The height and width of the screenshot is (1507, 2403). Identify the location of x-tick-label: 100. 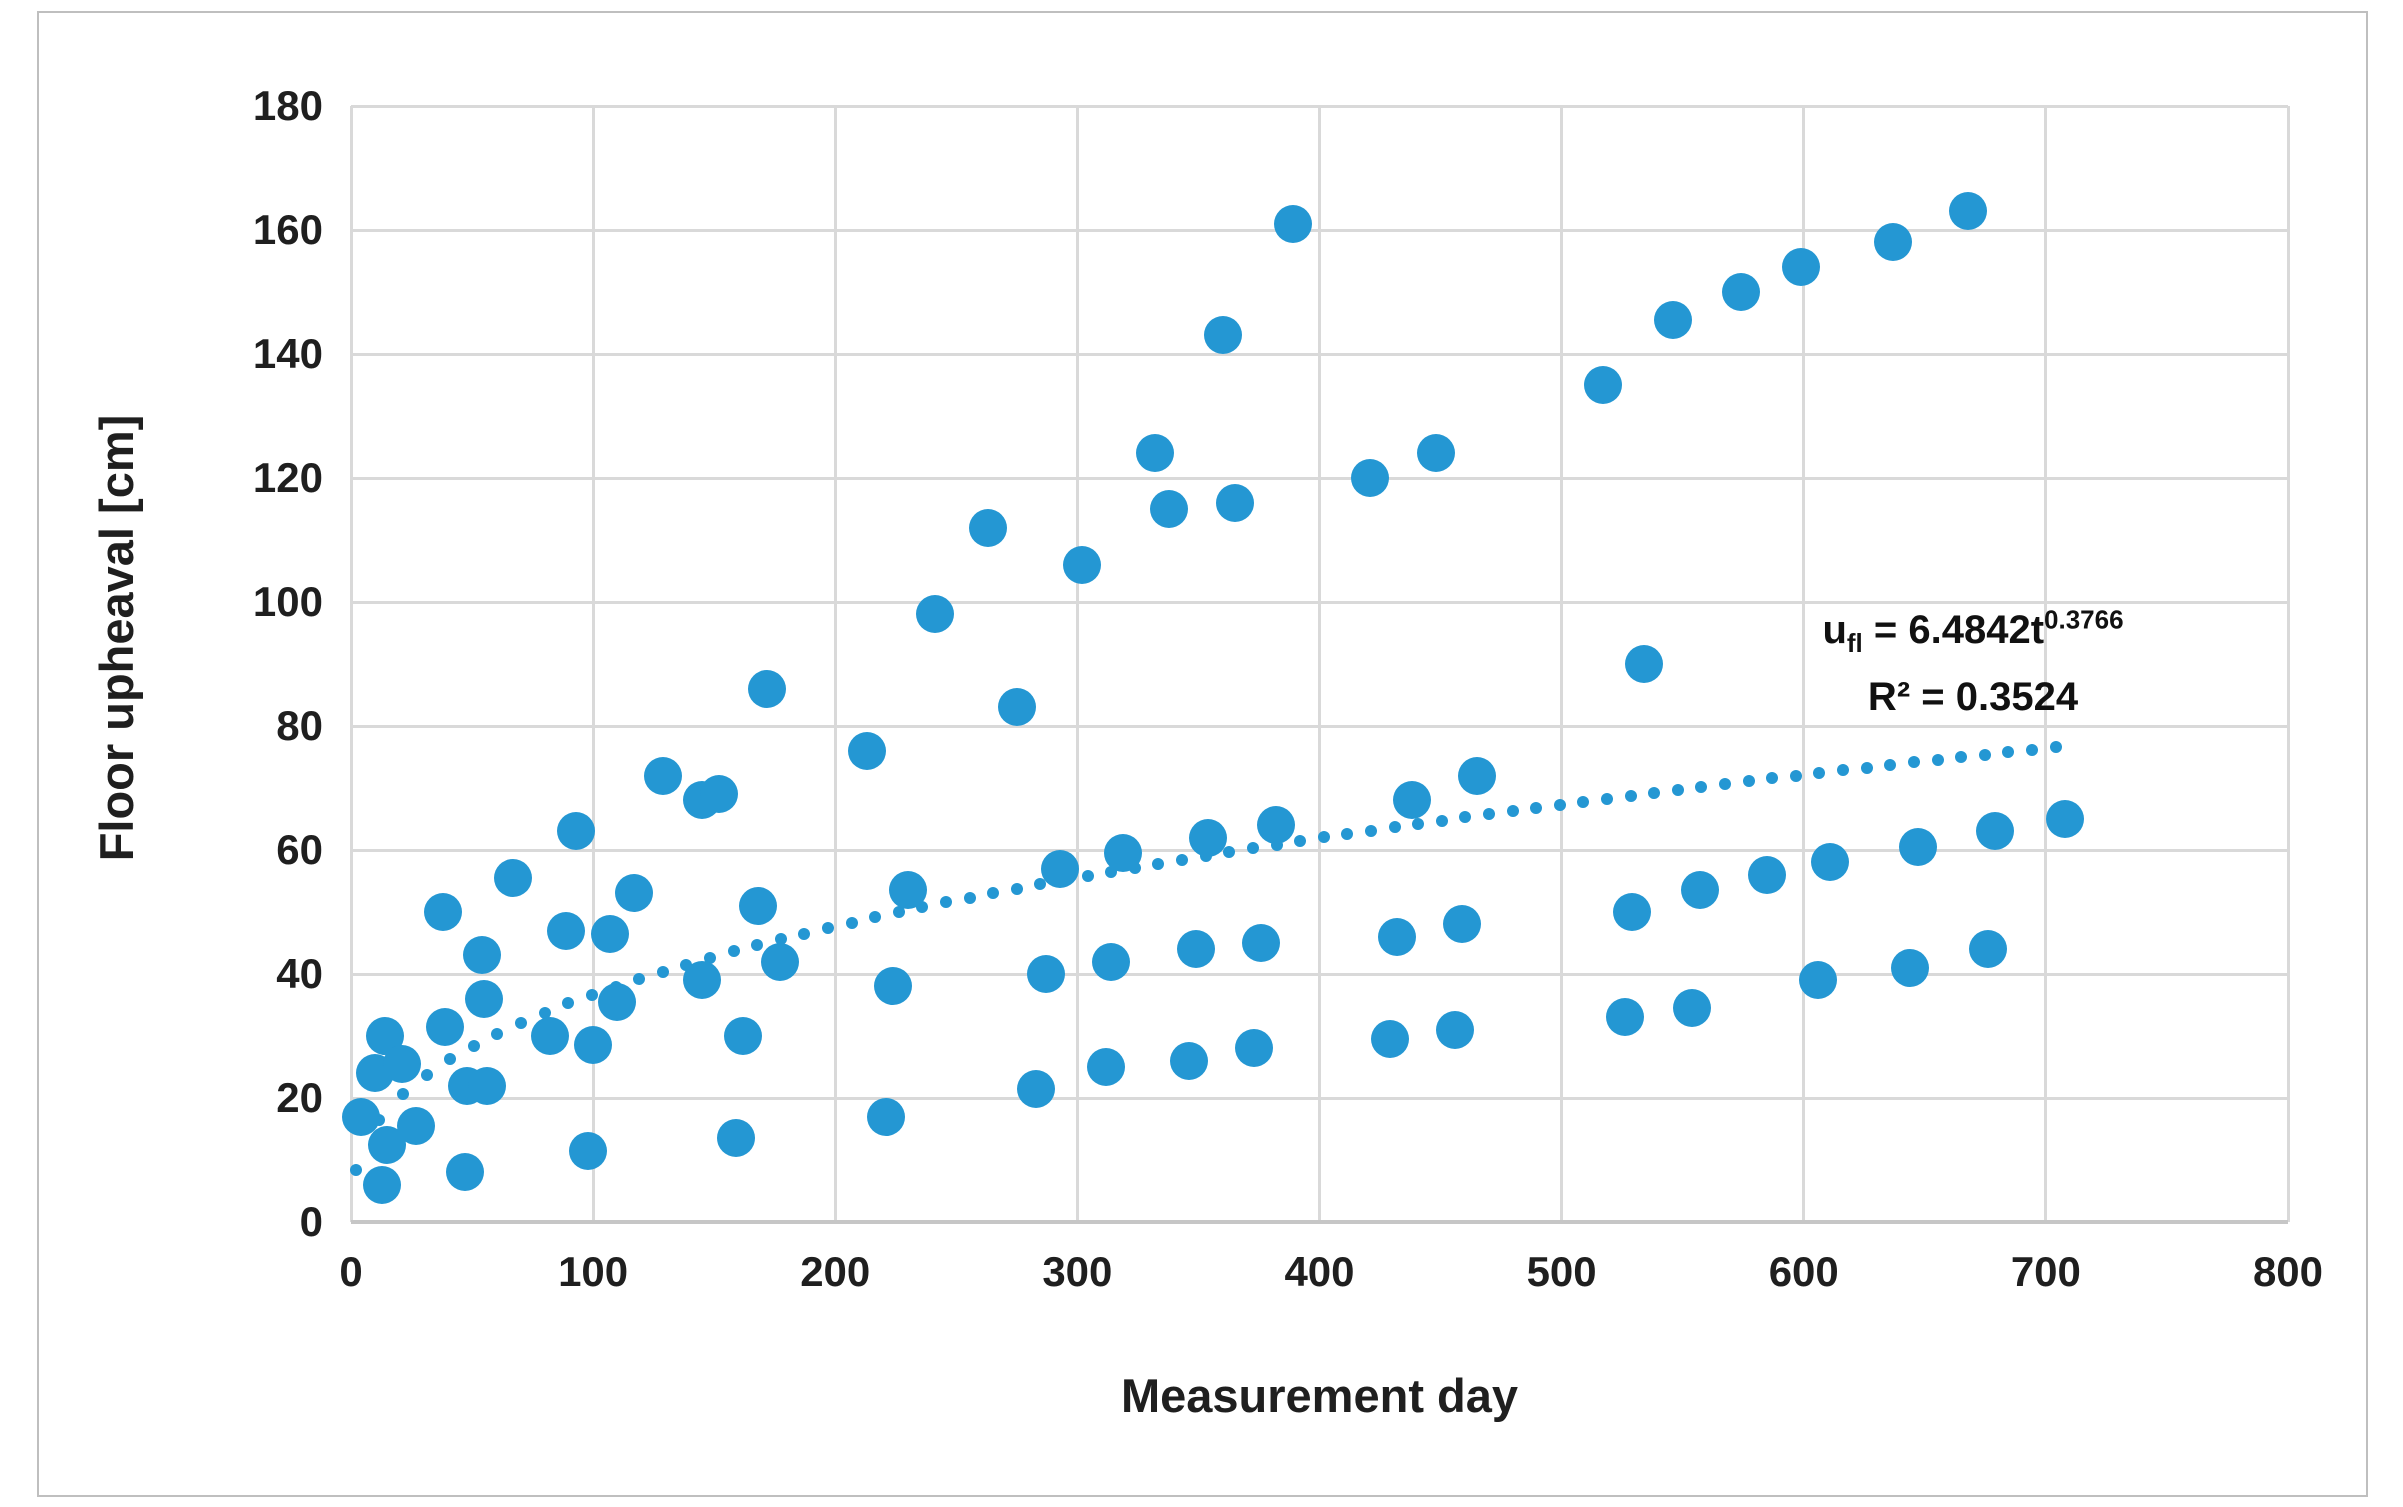
(593, 1271).